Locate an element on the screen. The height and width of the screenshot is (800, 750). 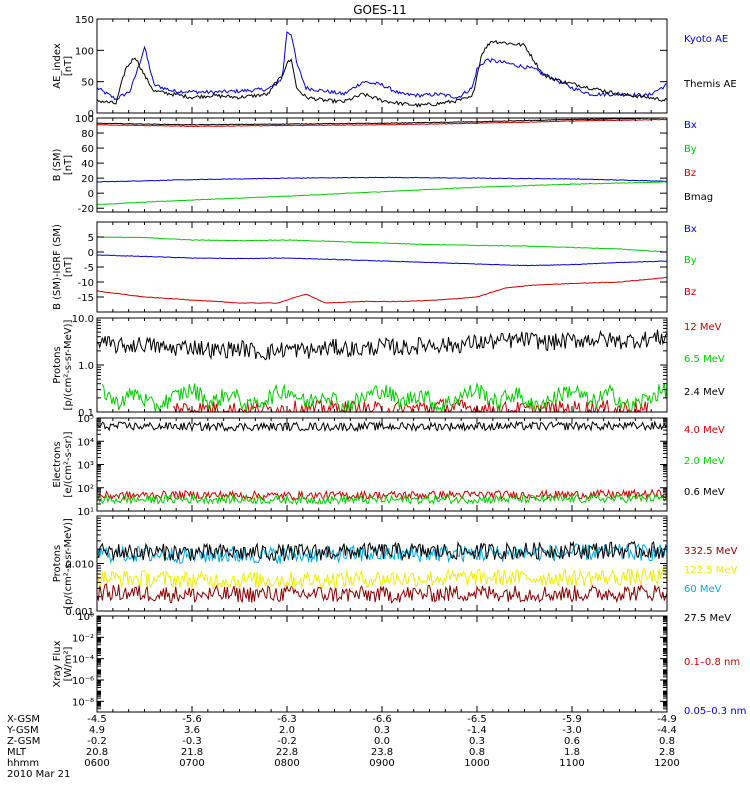
ephemeris-row-label: Z-GSM is located at coordinates (23, 741).